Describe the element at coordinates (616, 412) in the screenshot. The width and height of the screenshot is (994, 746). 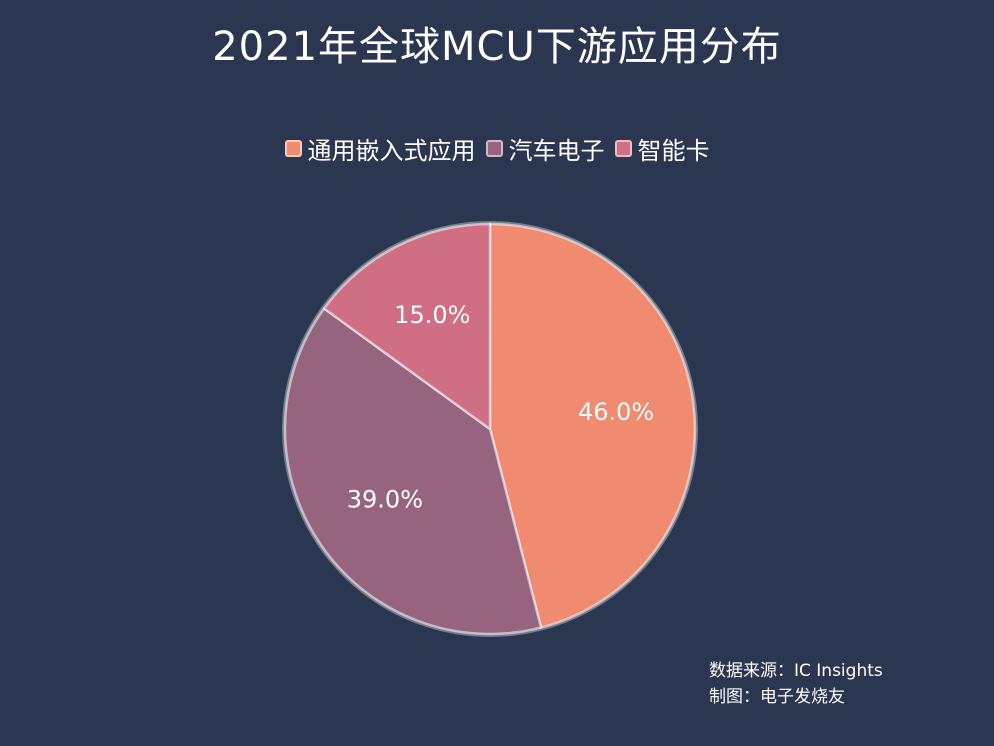
I see `slice-label-embedded: 46.0%` at that location.